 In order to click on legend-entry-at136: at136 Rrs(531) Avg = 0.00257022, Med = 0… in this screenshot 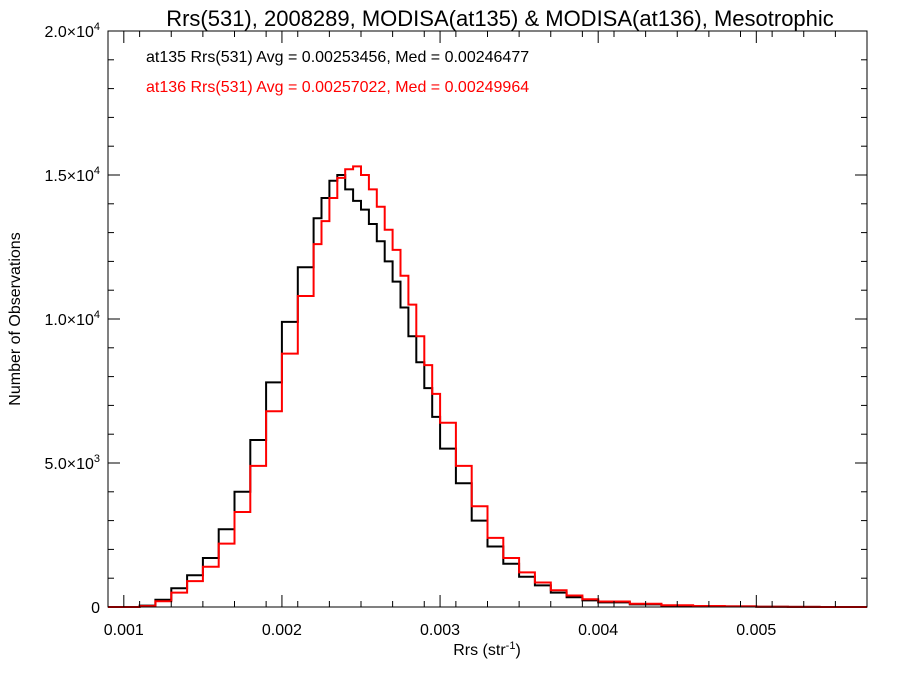, I will do `click(337, 87)`.